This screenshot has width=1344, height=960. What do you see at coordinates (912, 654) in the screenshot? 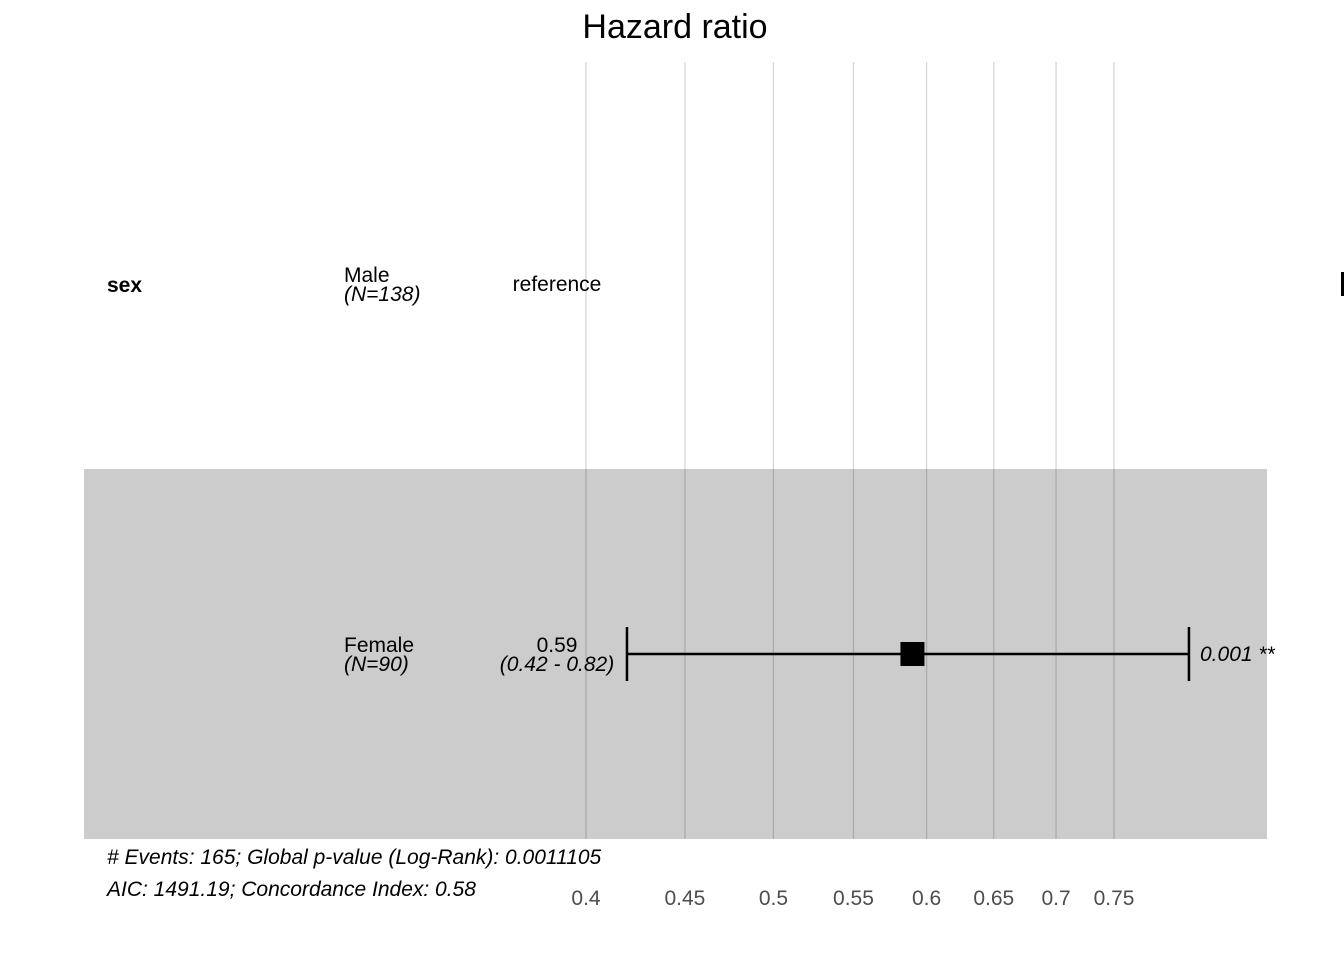
I see `hr-point-female` at bounding box center [912, 654].